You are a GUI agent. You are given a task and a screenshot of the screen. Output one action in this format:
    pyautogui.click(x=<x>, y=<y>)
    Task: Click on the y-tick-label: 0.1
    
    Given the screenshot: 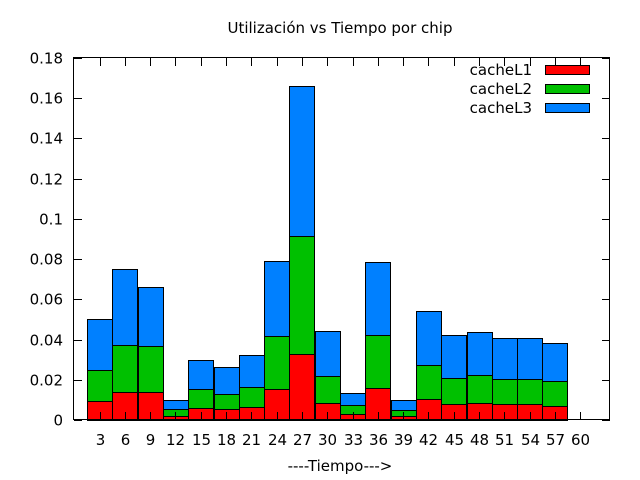 What is the action you would take?
    pyautogui.click(x=51, y=220)
    